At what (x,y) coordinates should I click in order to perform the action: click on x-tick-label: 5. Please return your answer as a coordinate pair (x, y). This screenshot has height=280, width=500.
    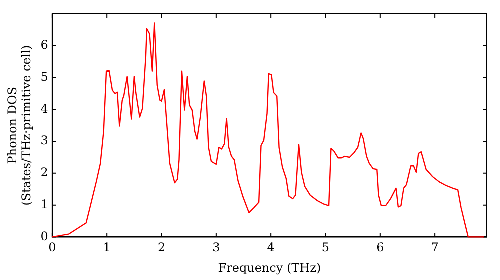
    Looking at the image, I should click on (326, 247).